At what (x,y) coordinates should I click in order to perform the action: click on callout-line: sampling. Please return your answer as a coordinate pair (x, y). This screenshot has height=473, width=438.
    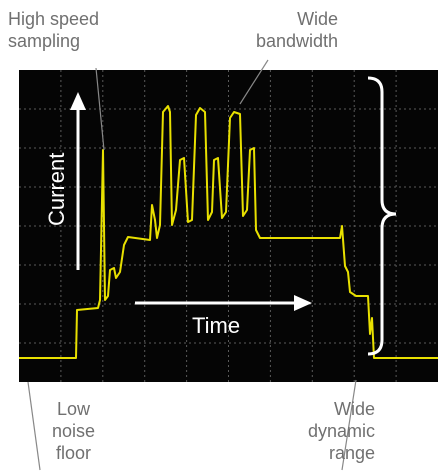
    Looking at the image, I should click on (44, 41).